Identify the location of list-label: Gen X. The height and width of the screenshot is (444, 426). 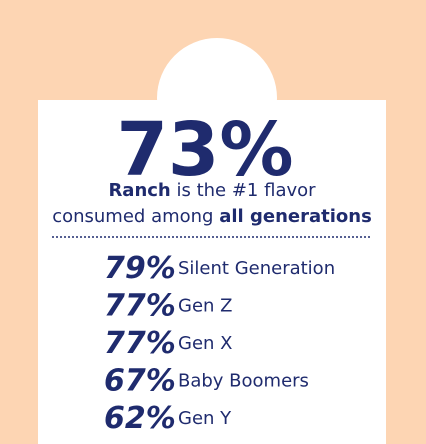
(205, 343).